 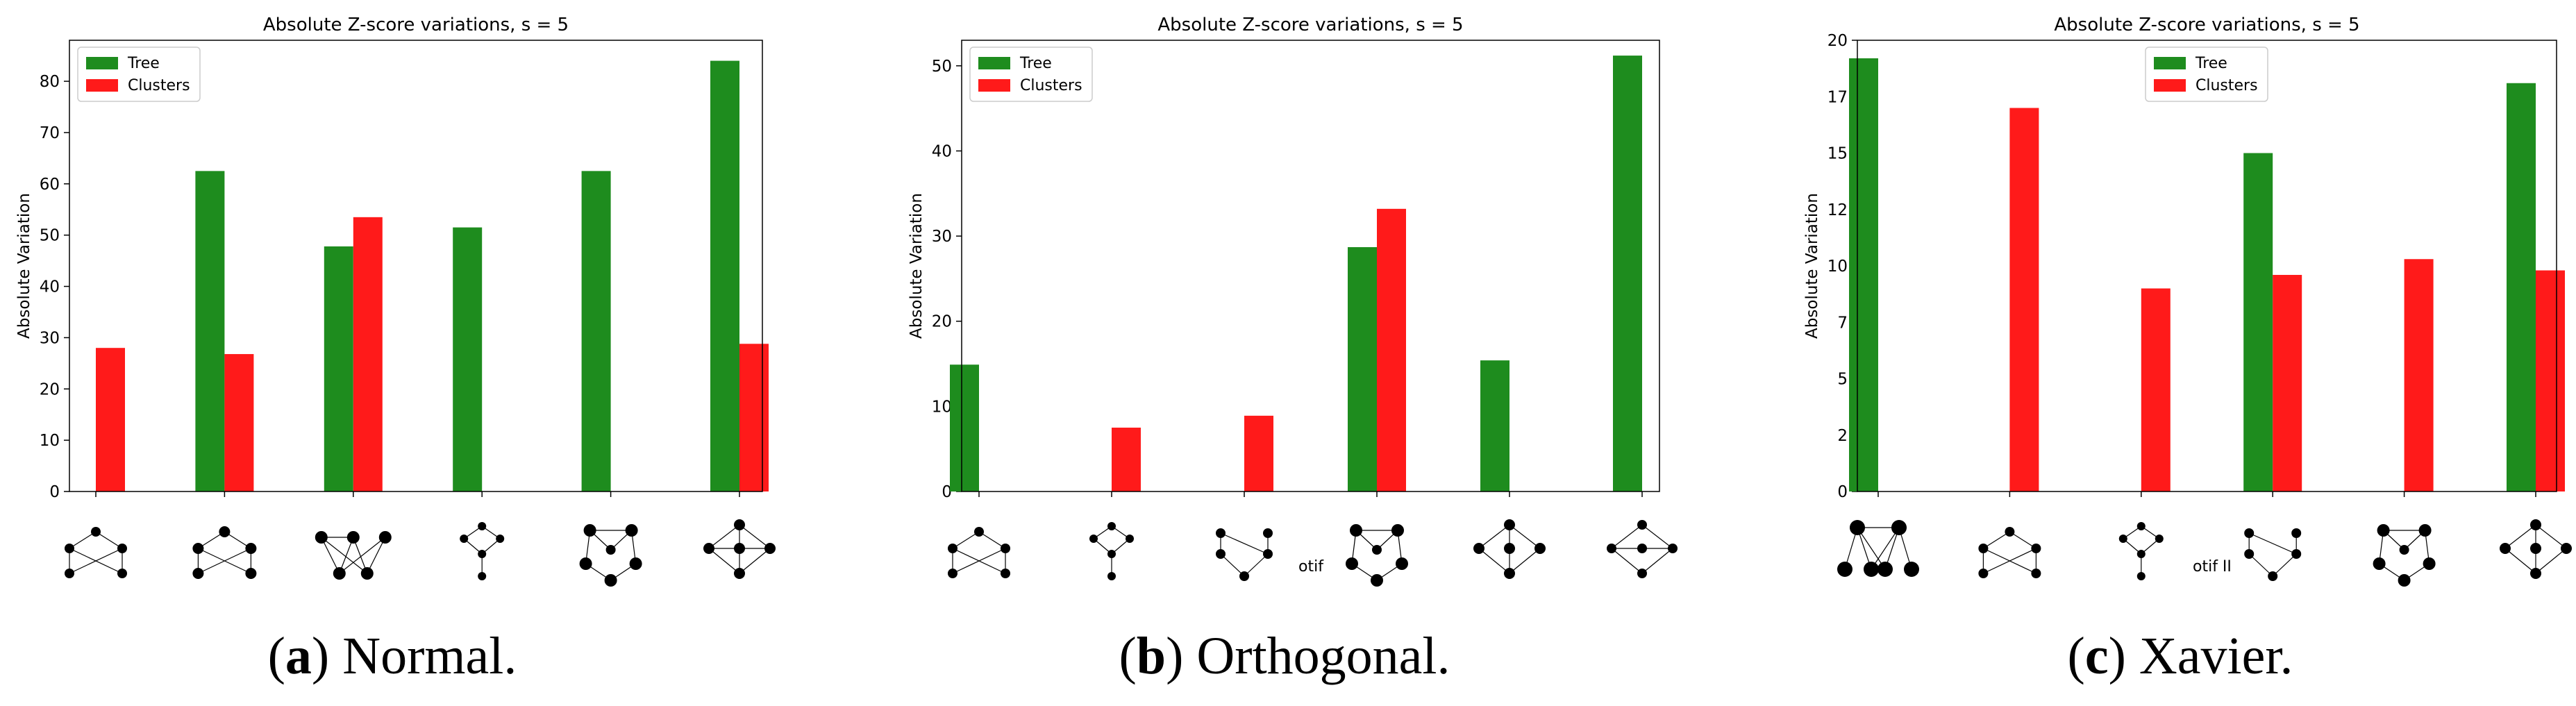 What do you see at coordinates (917, 266) in the screenshot?
I see `y-axis-label: Absolute Variation` at bounding box center [917, 266].